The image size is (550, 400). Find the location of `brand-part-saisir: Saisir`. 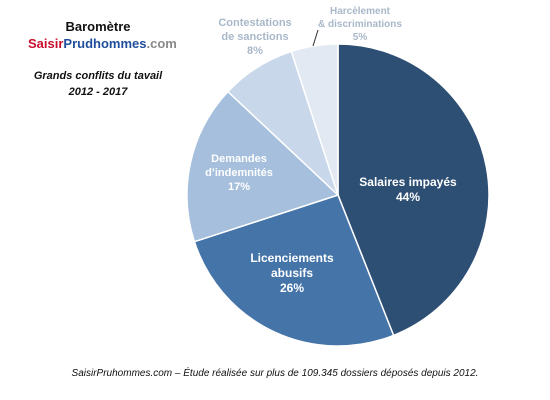

brand-part-saisir: Saisir is located at coordinates (46, 43).